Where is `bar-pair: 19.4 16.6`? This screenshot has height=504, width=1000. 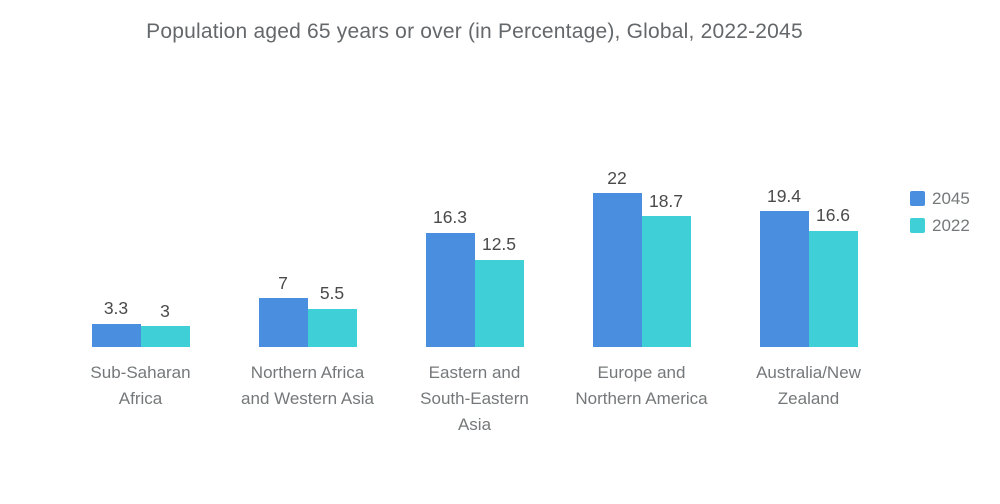 bar-pair: 19.4 16.6 is located at coordinates (808, 243).